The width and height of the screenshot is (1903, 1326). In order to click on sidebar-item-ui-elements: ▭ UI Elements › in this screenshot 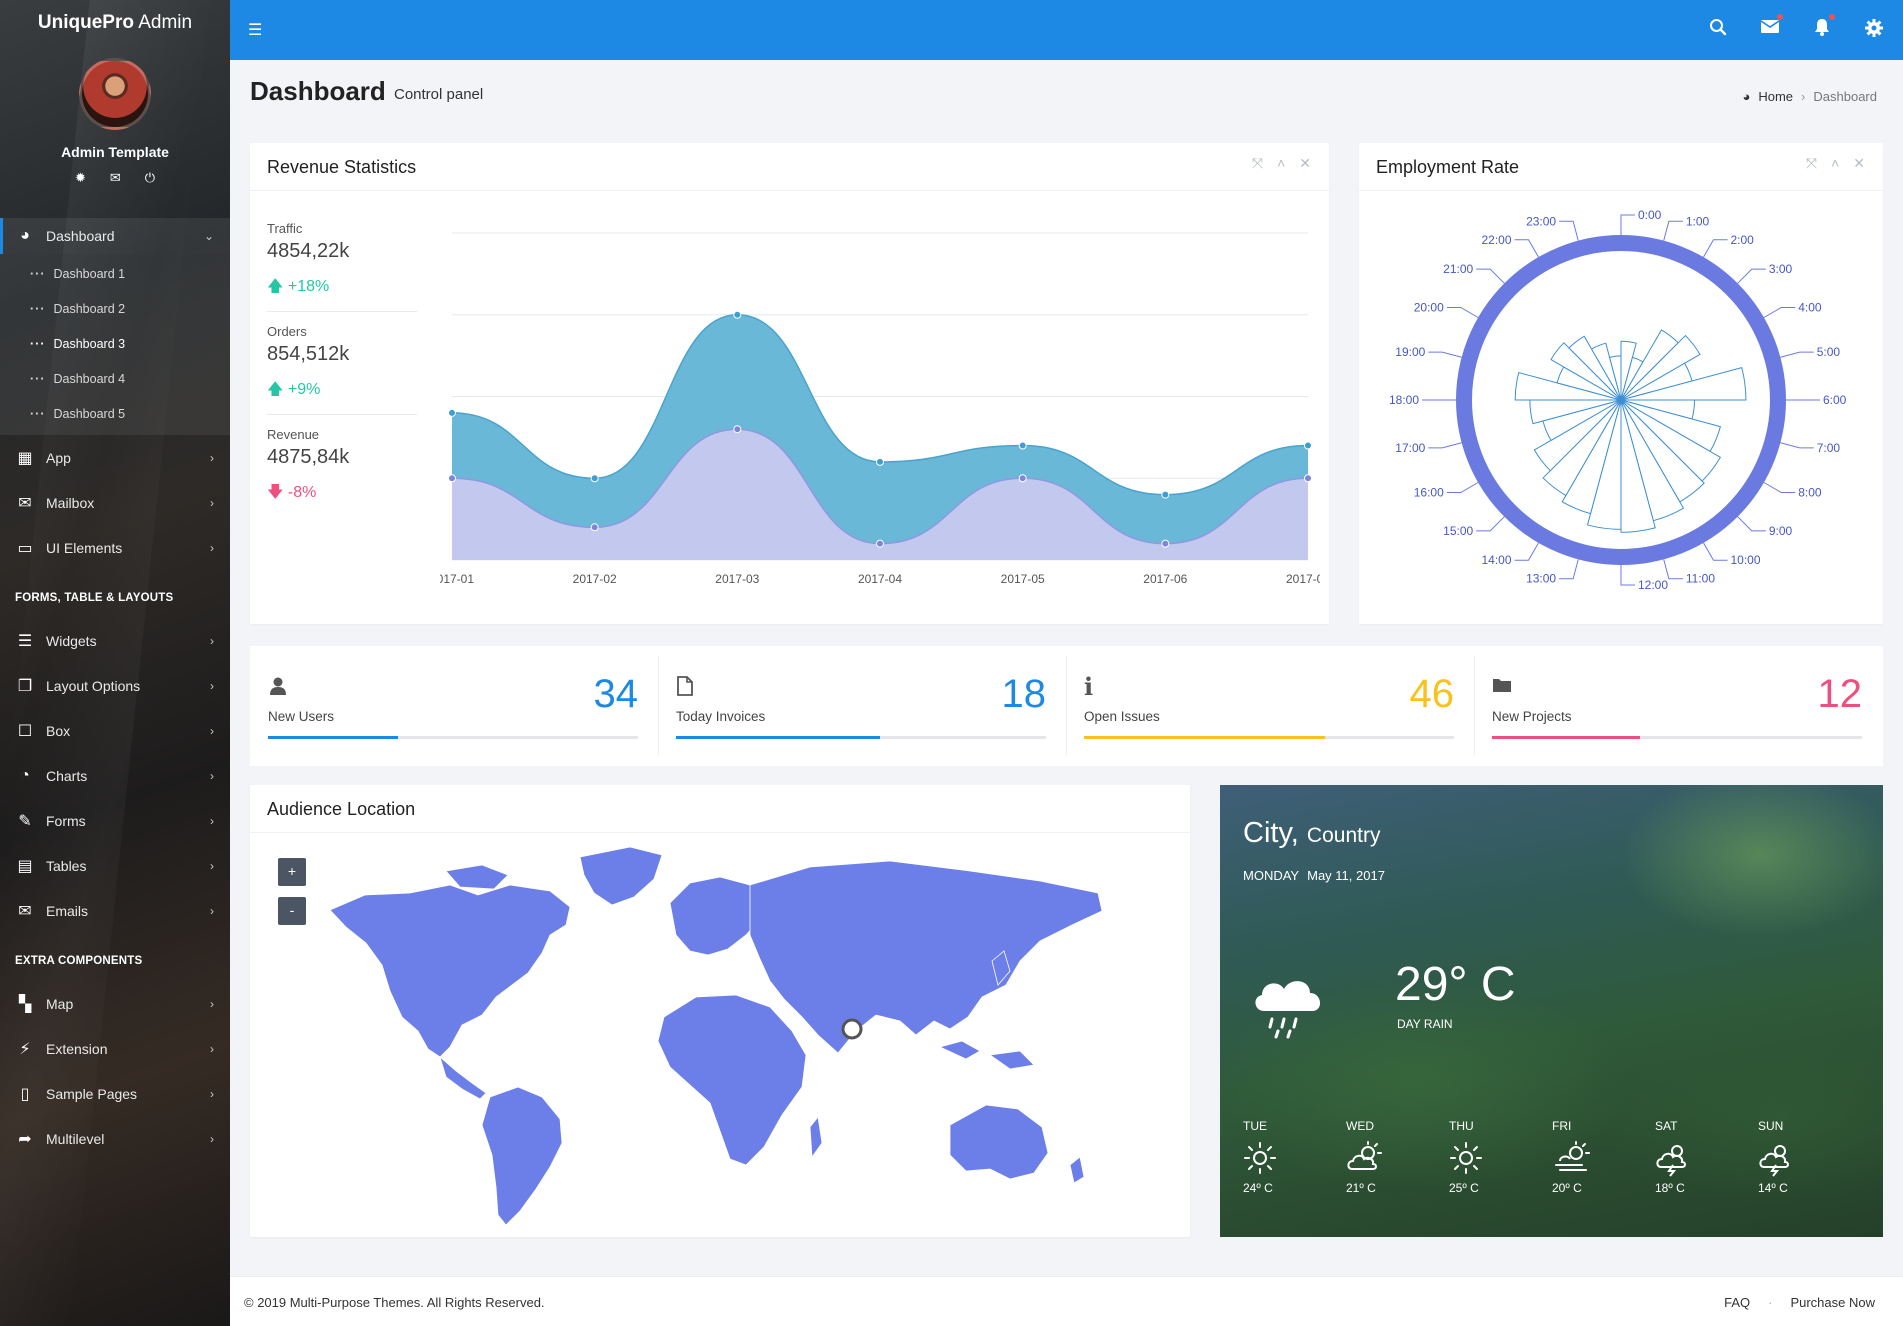, I will do `click(115, 547)`.